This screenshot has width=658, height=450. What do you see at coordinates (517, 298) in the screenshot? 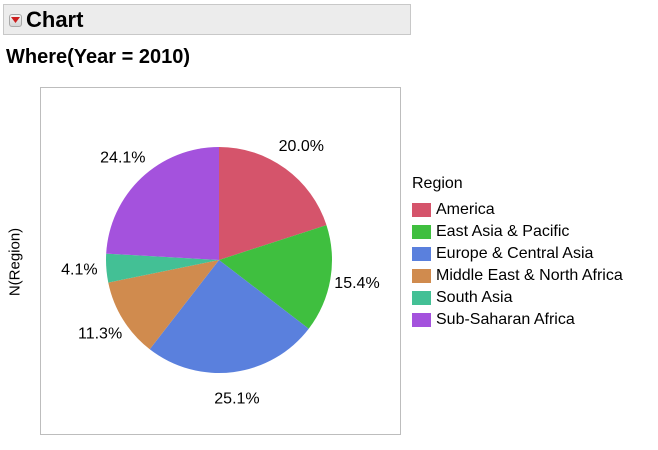
I see `legend-item: South Asia` at bounding box center [517, 298].